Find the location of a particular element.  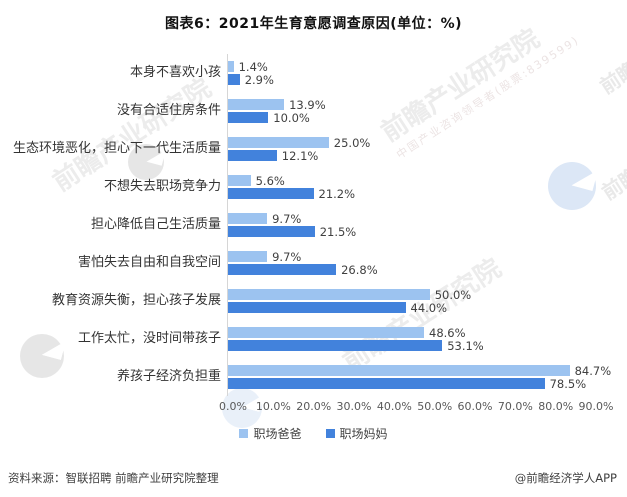

legend: 职场爸爸 职场妈妈 is located at coordinates (313, 433).